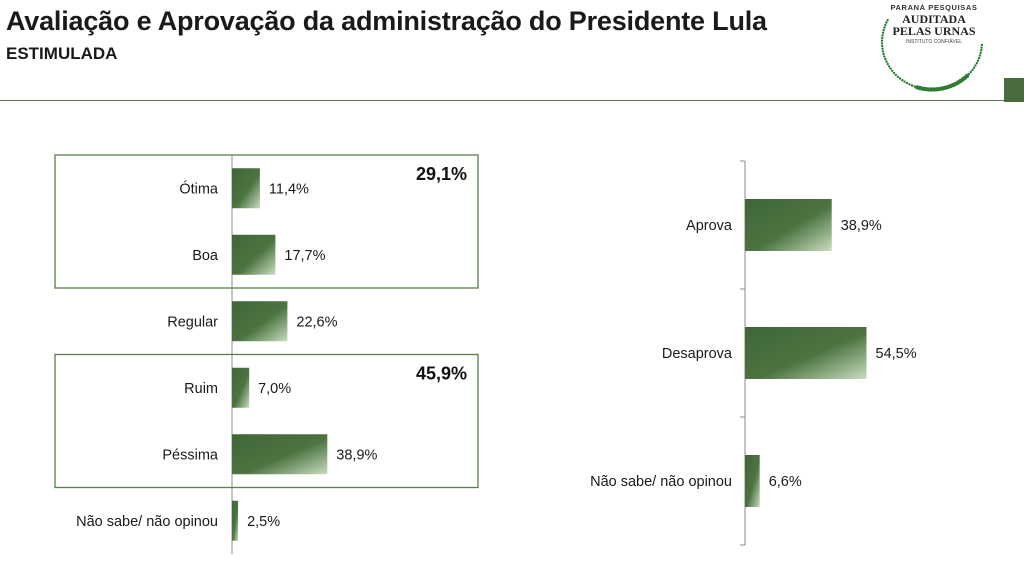 The width and height of the screenshot is (1024, 581). Describe the element at coordinates (263, 522) in the screenshot. I see `value-label: 2,5%` at that location.